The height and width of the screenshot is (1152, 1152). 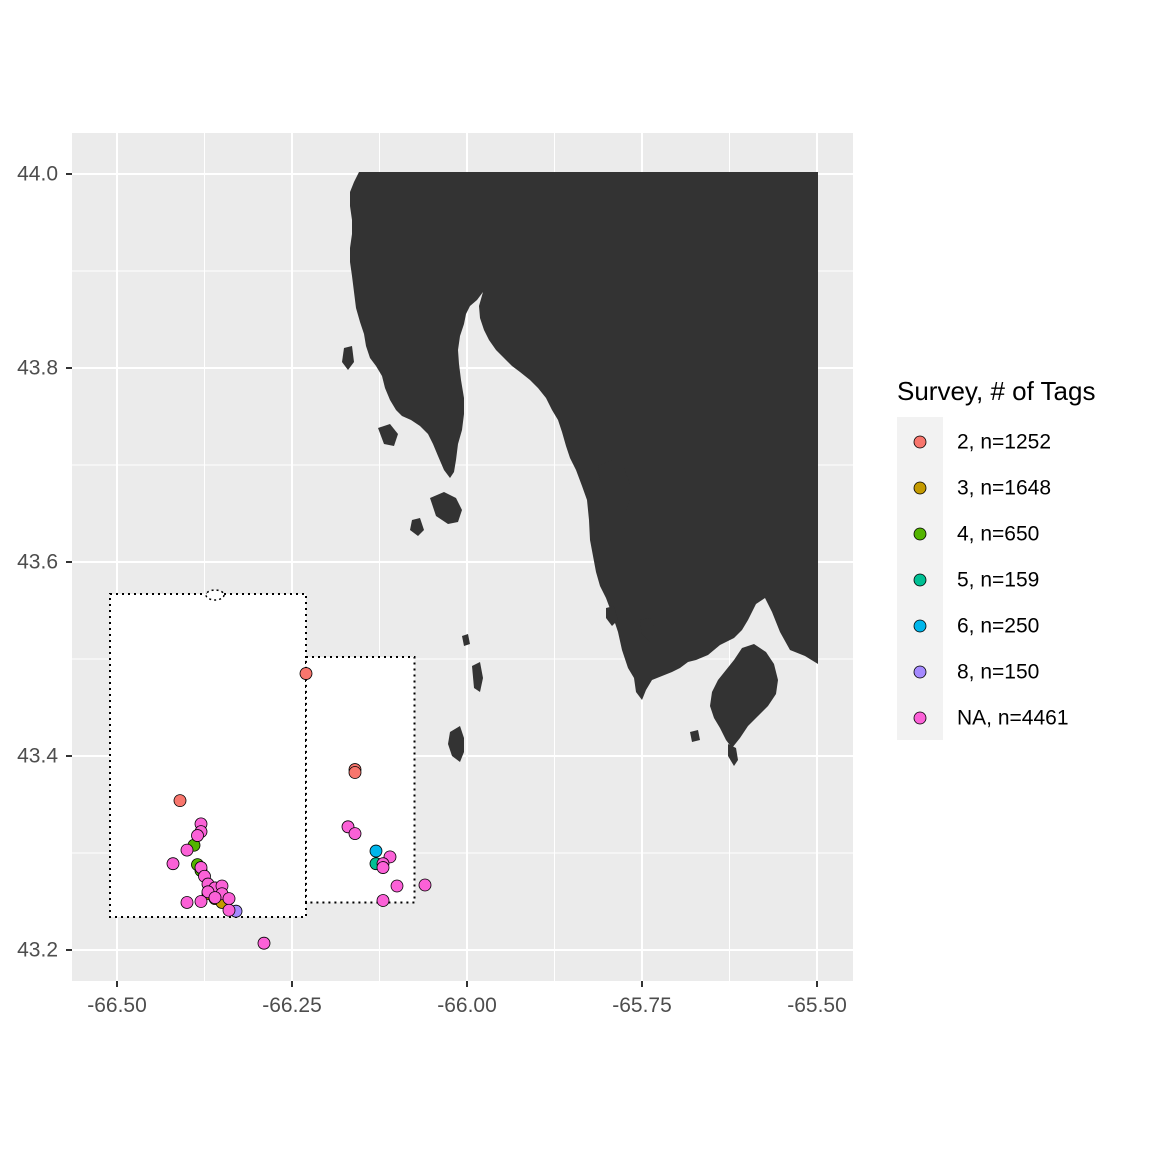 What do you see at coordinates (208, 756) in the screenshot?
I see `survey-area-west` at bounding box center [208, 756].